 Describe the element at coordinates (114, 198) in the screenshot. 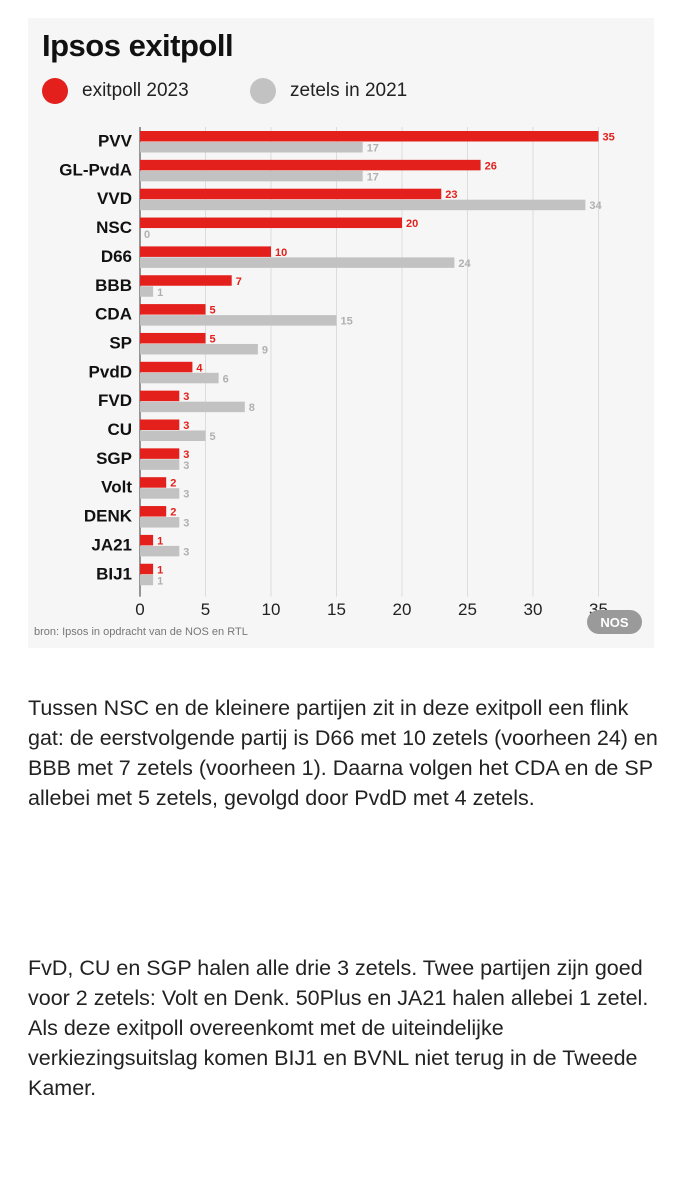

I see `category-label: VVD` at that location.